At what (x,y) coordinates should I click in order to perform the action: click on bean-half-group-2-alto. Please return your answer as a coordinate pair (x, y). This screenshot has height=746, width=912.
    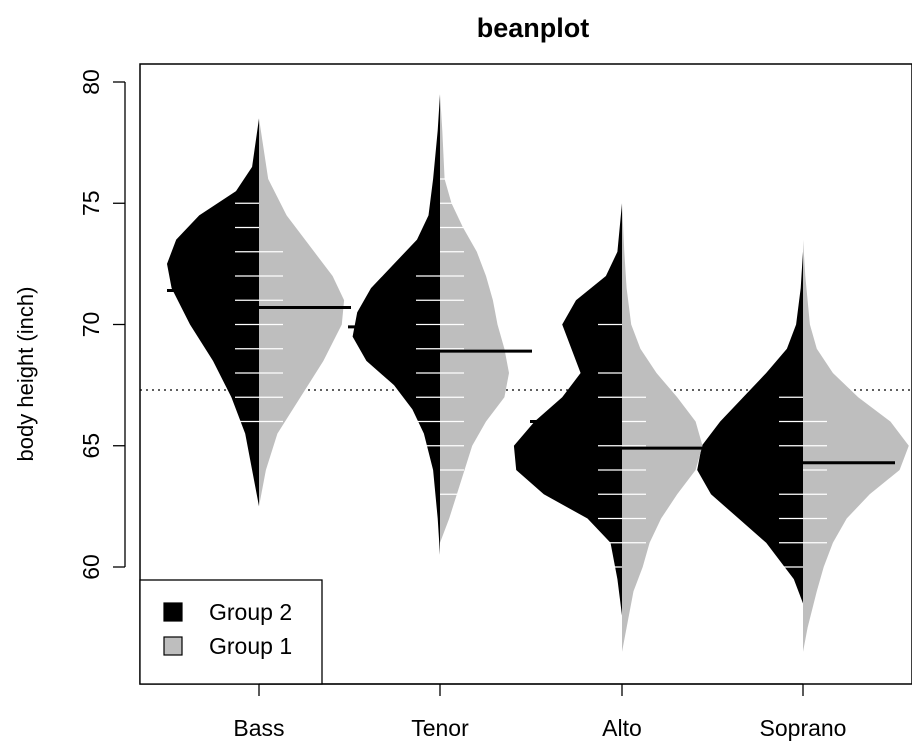
    Looking at the image, I should click on (567, 409).